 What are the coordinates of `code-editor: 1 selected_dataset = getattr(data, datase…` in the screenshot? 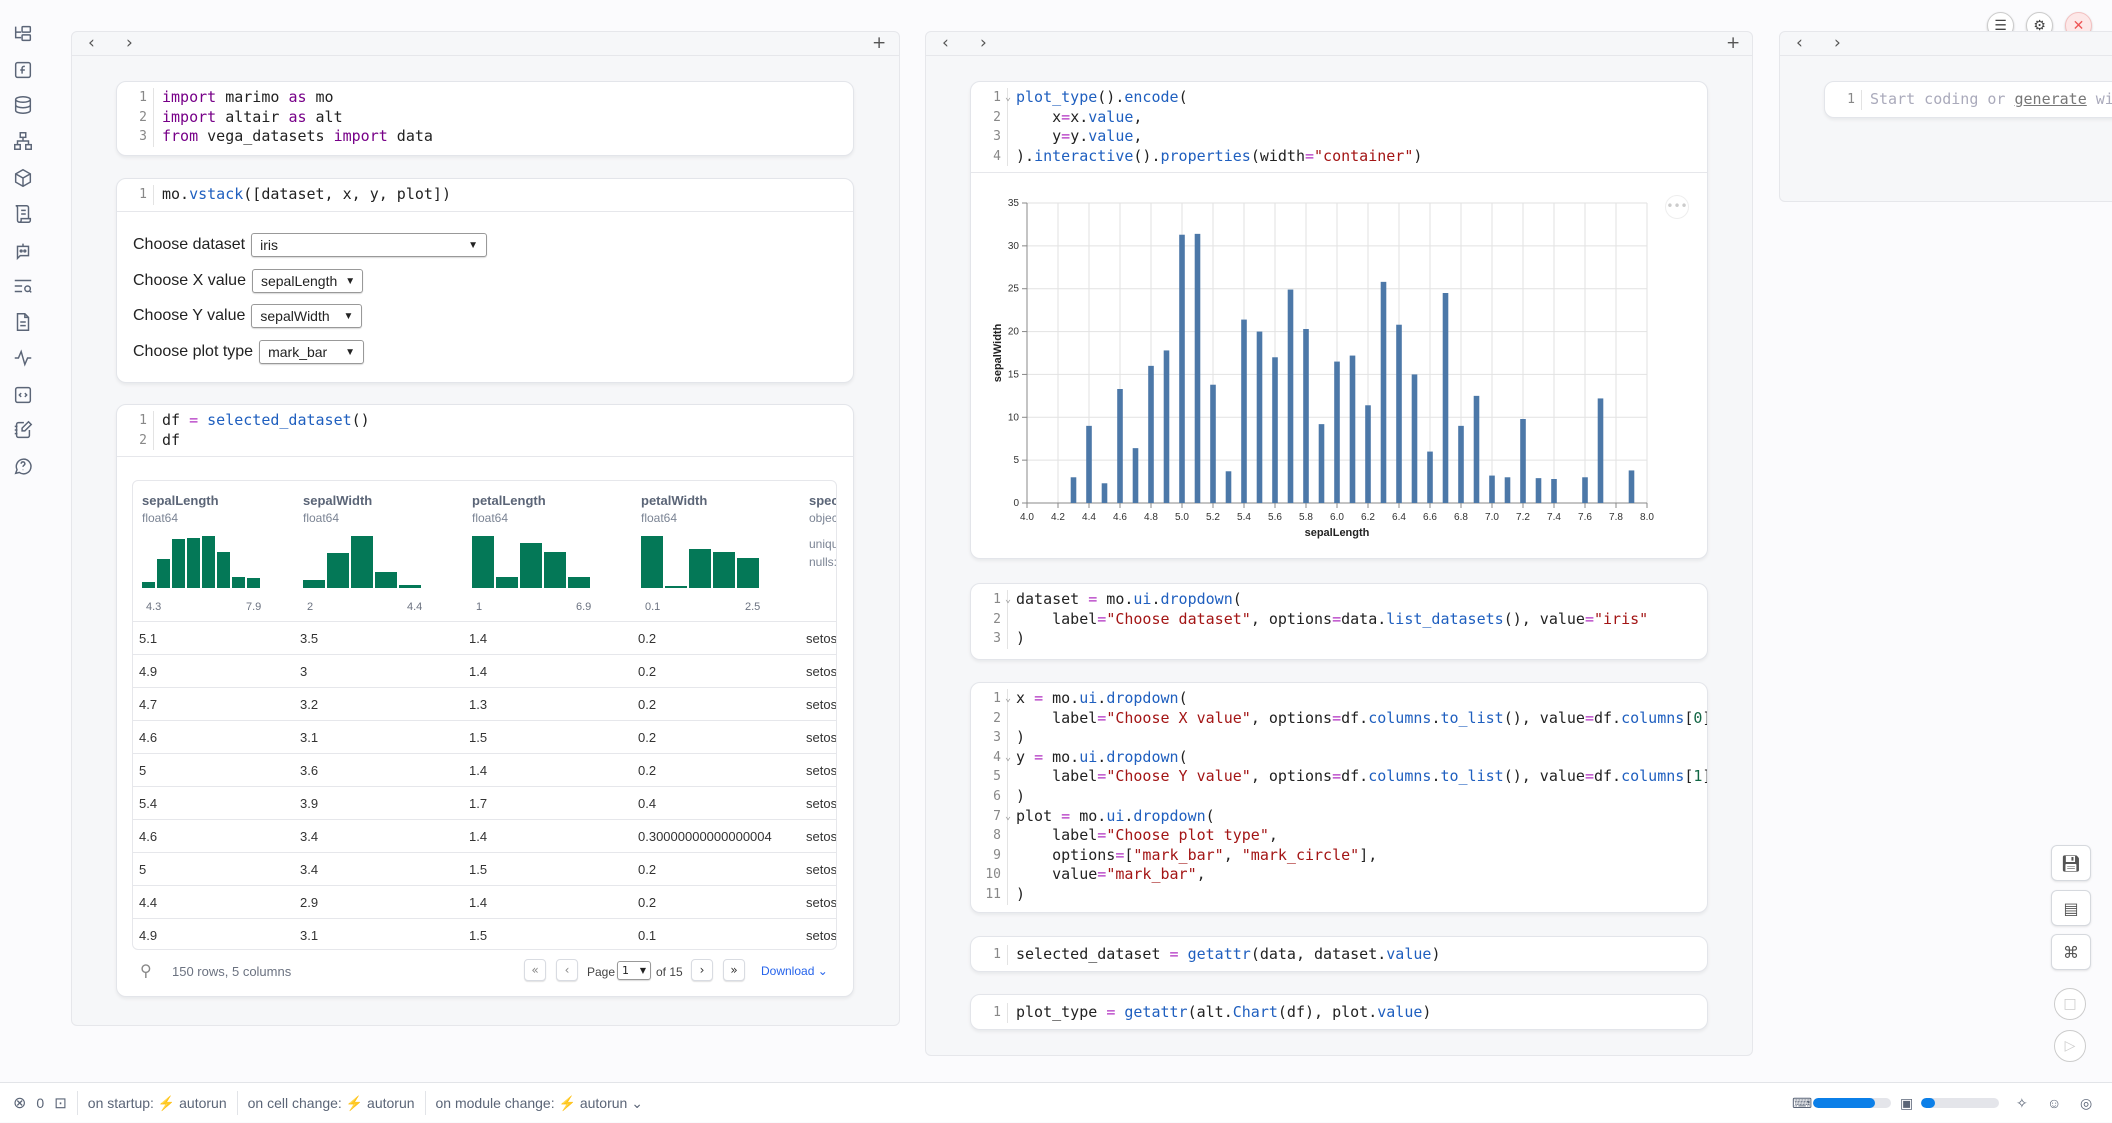 It's located at (1339, 954).